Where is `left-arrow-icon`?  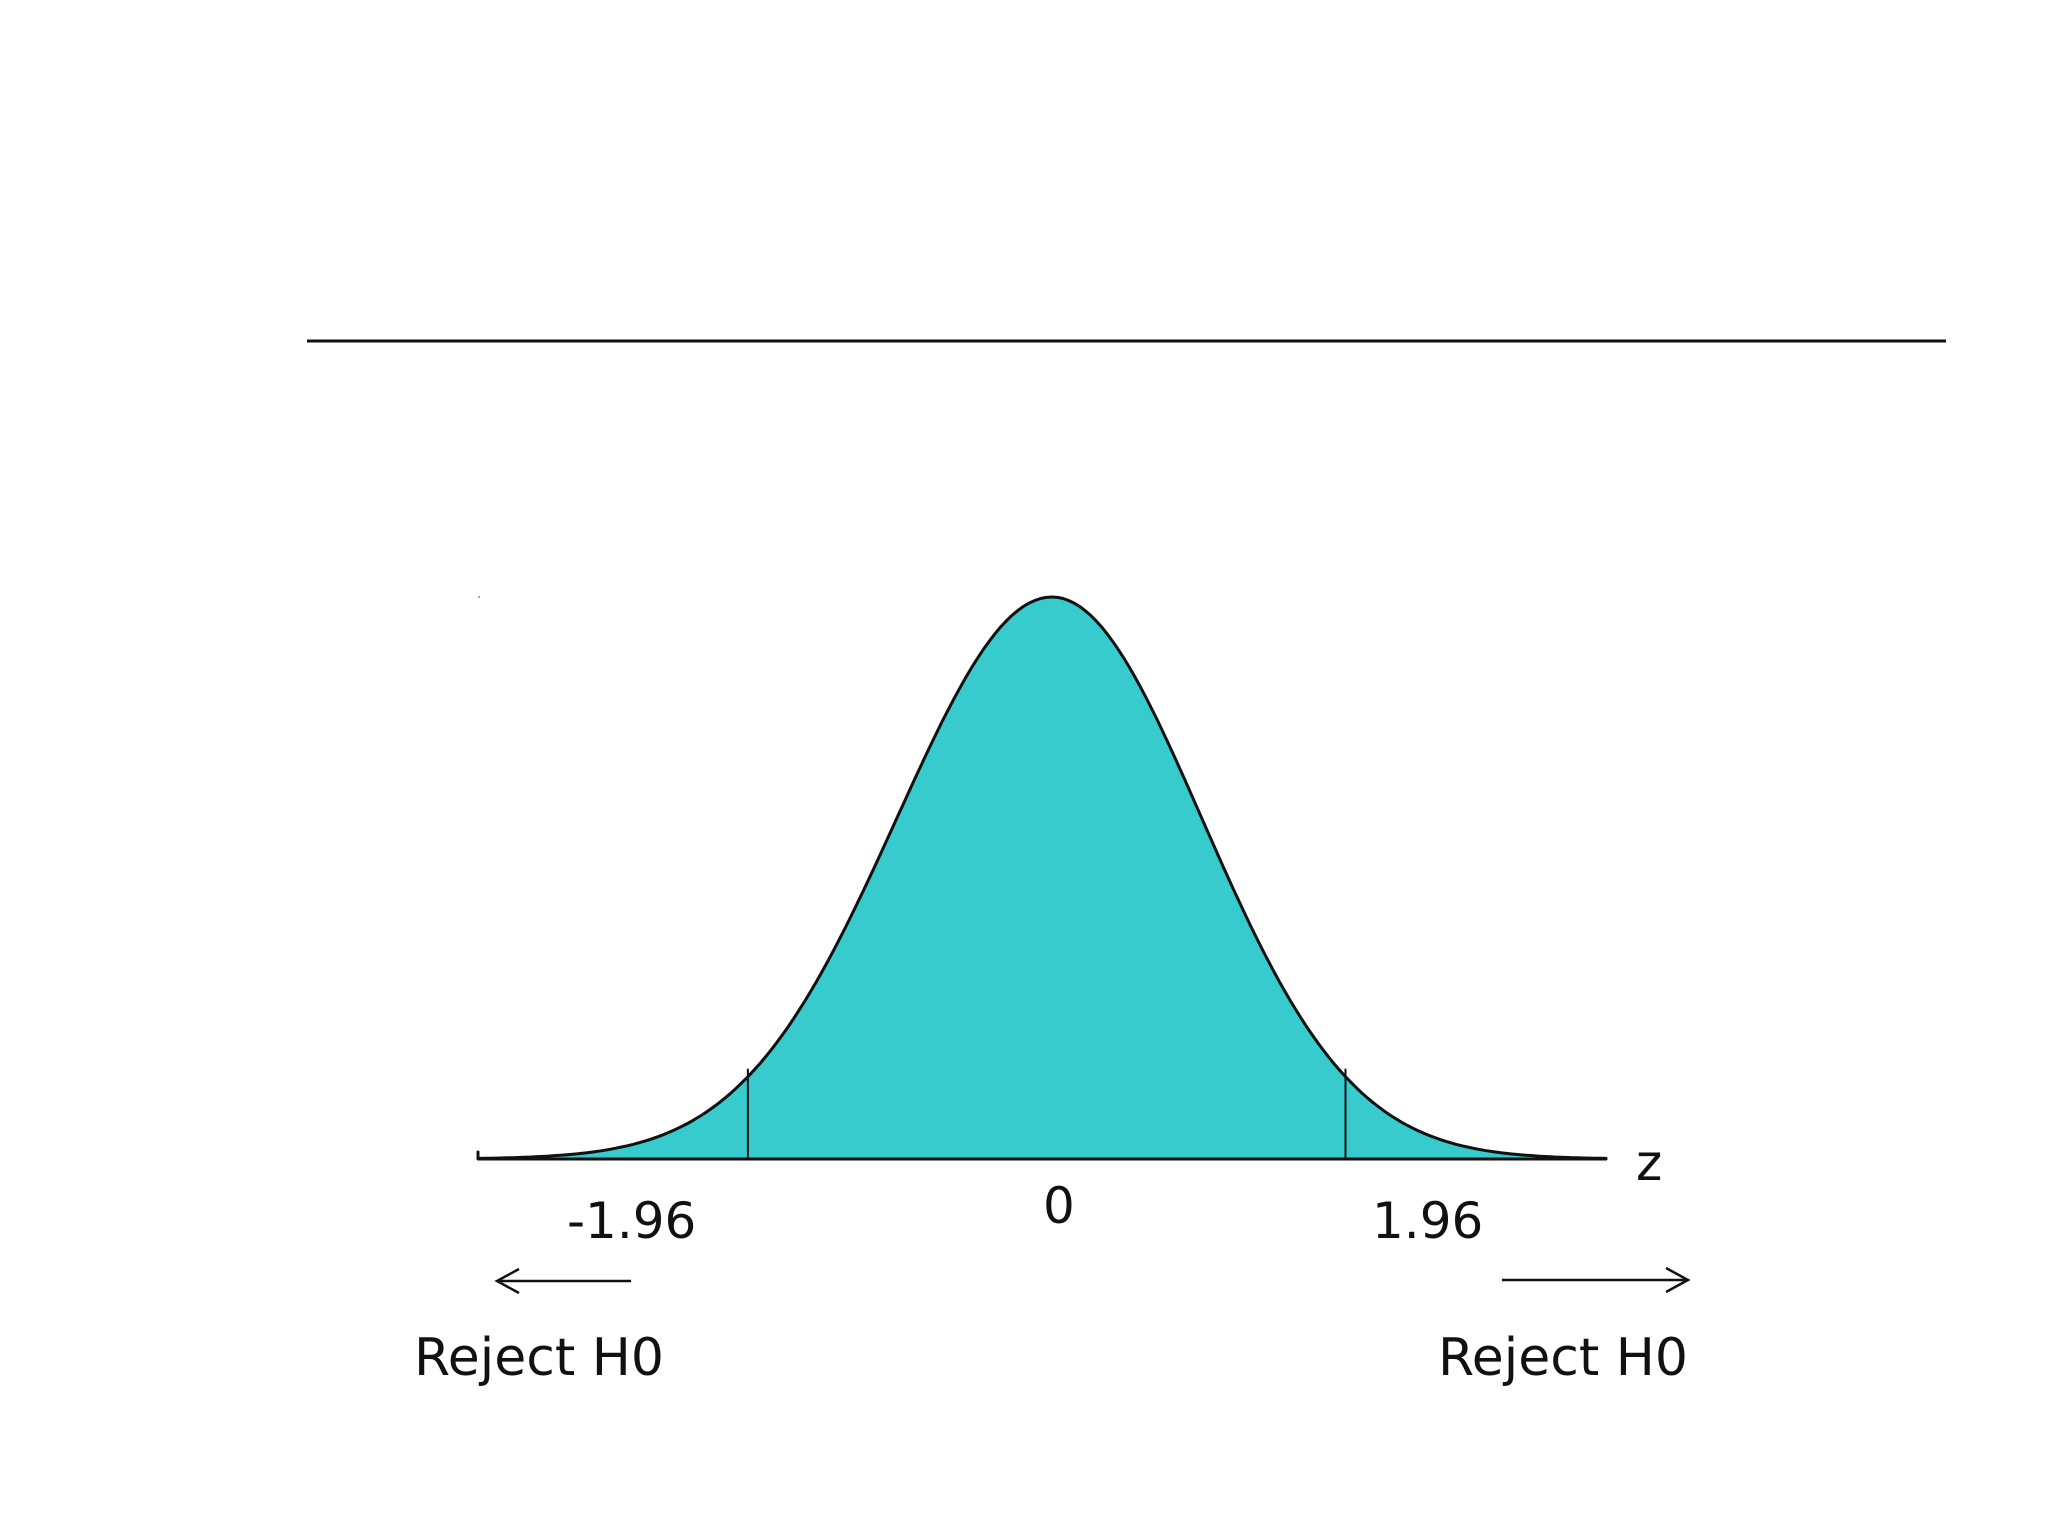 left-arrow-icon is located at coordinates (562, 1281).